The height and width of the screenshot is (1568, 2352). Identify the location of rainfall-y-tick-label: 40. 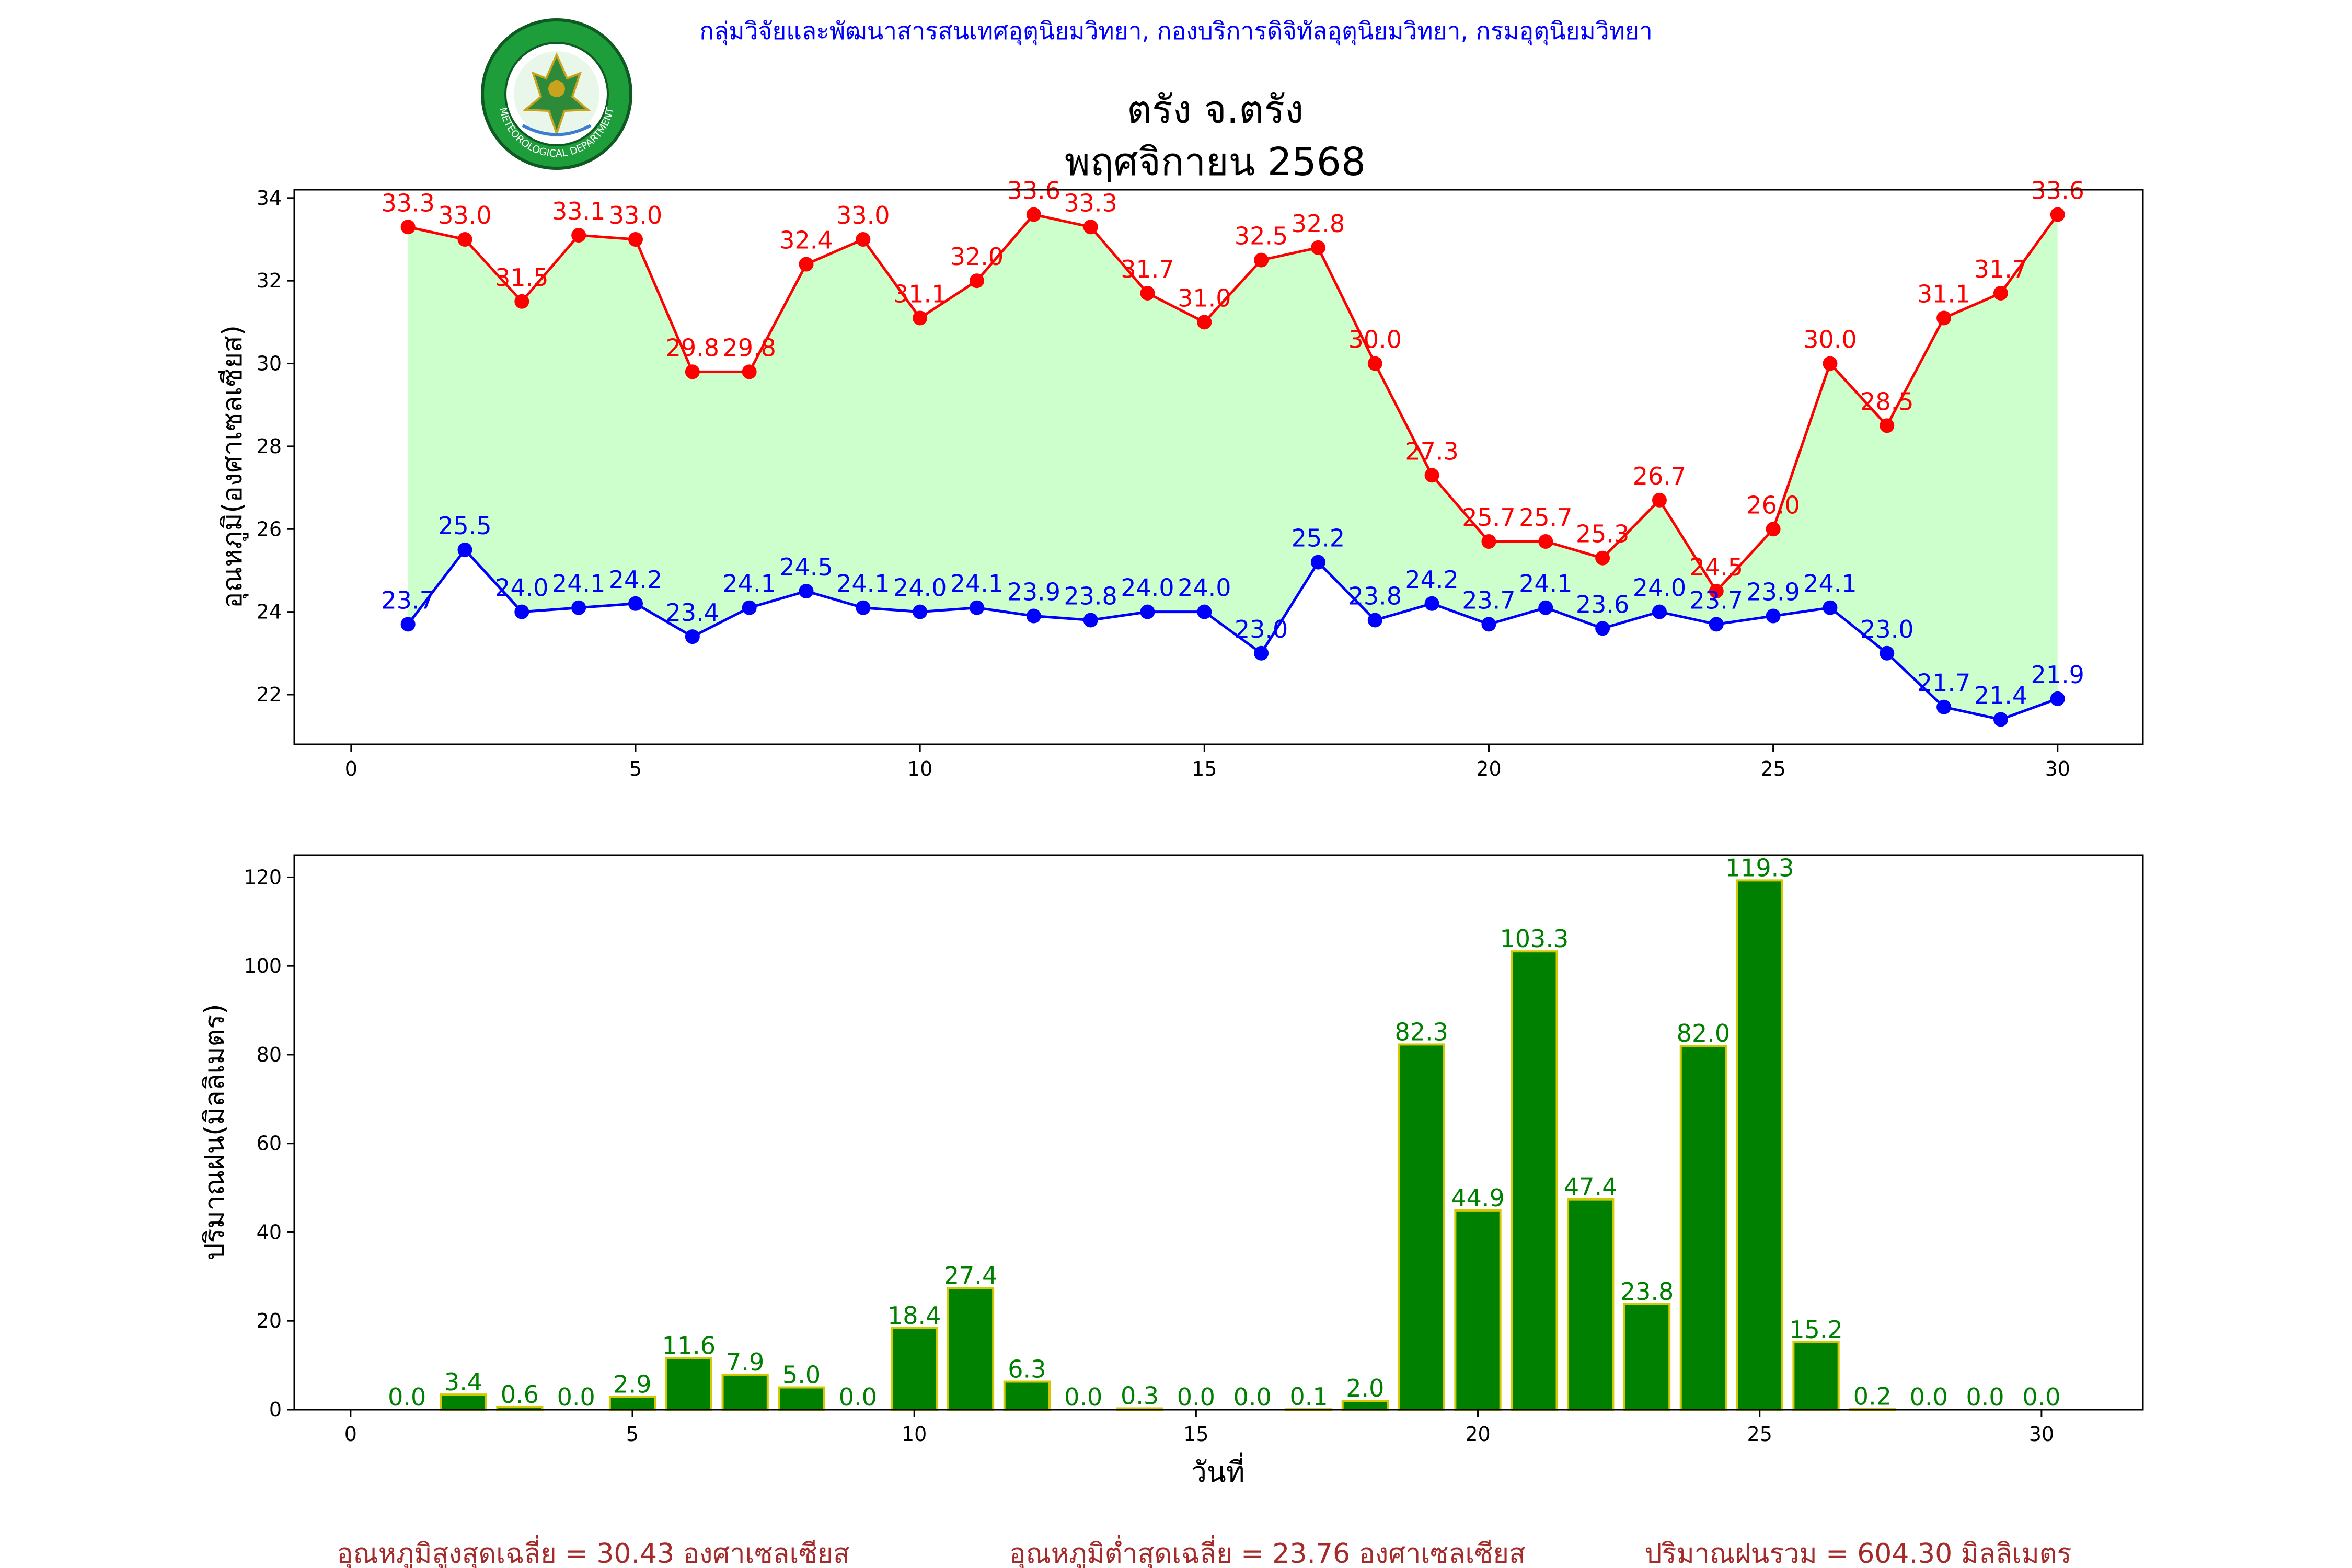
(269, 1231).